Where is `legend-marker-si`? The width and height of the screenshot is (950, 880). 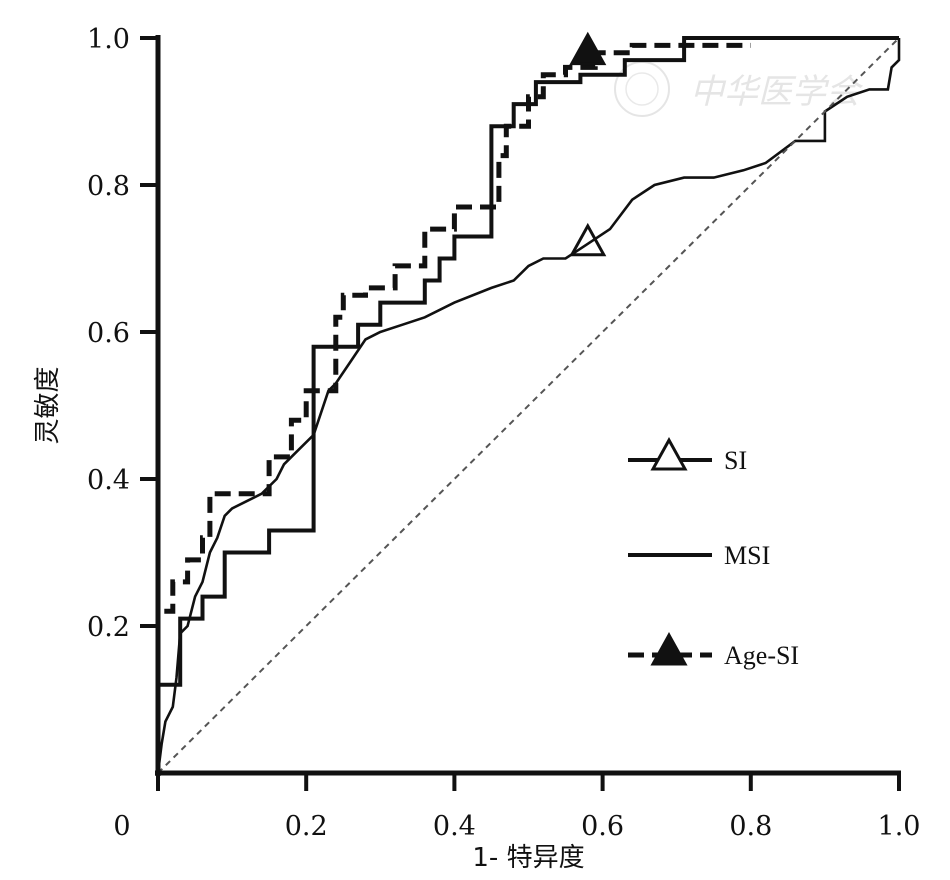 legend-marker-si is located at coordinates (669, 454).